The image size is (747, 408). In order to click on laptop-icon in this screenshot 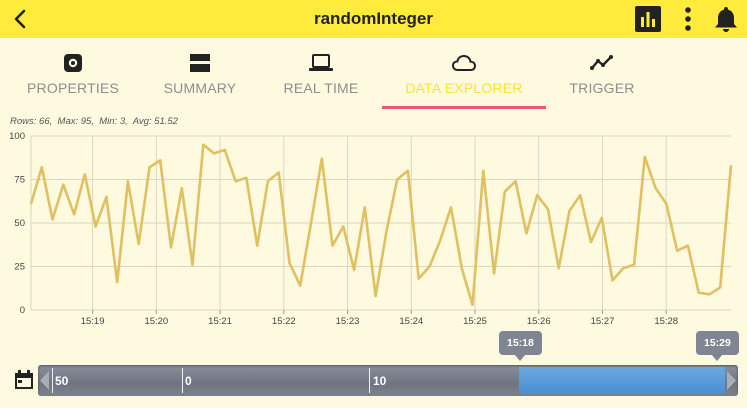, I will do `click(321, 62)`.